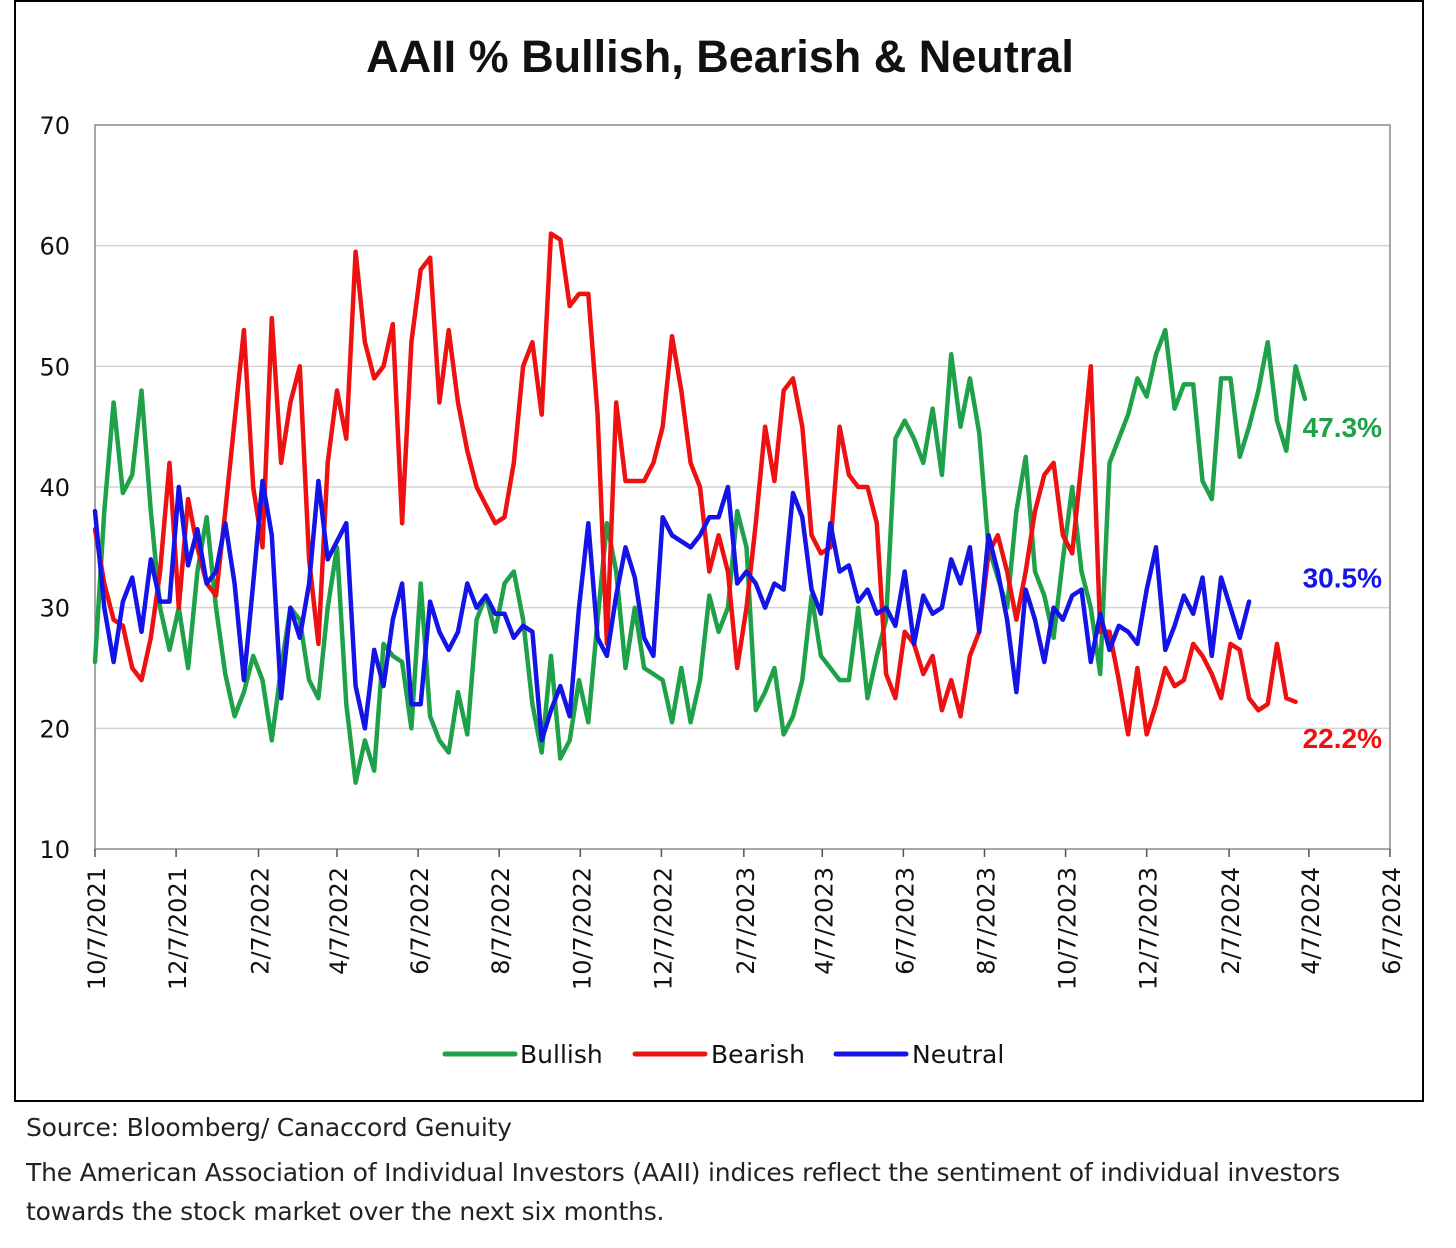 The width and height of the screenshot is (1456, 1248). What do you see at coordinates (269, 1127) in the screenshot?
I see `source-text: Source: Bloomberg/ Canaccord Genuity` at bounding box center [269, 1127].